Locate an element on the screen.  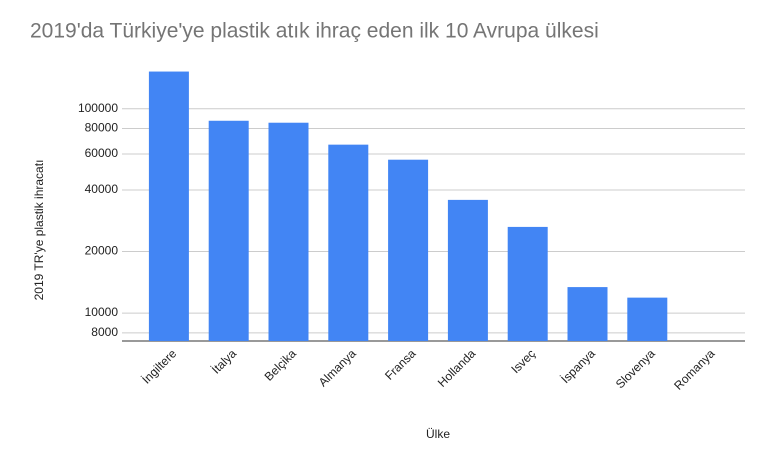
y-tick-label: 40000 is located at coordinates (102, 189).